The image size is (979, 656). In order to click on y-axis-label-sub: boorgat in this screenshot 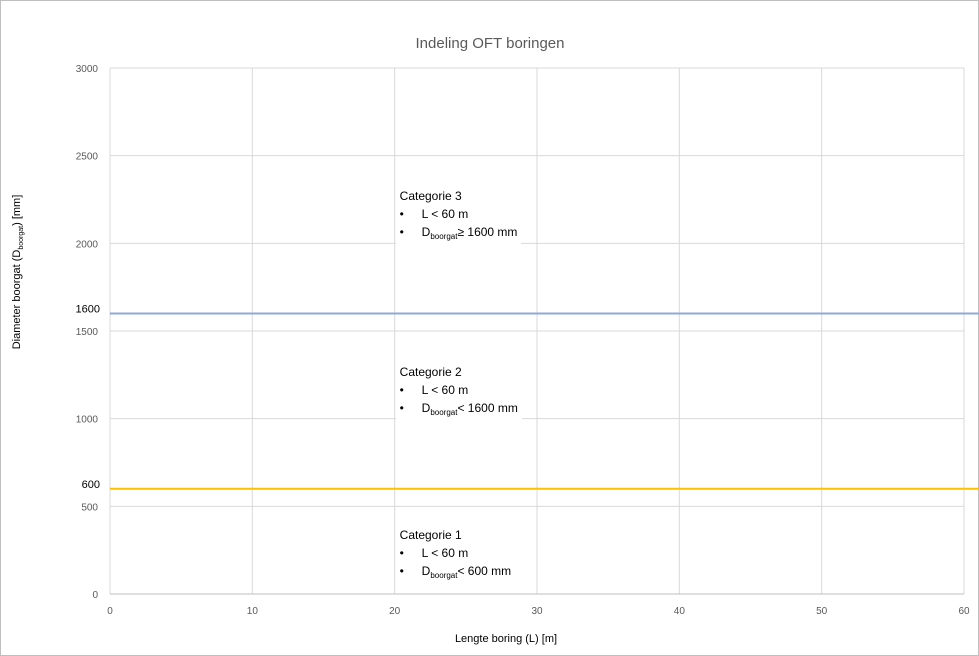, I will do `click(21, 238)`.